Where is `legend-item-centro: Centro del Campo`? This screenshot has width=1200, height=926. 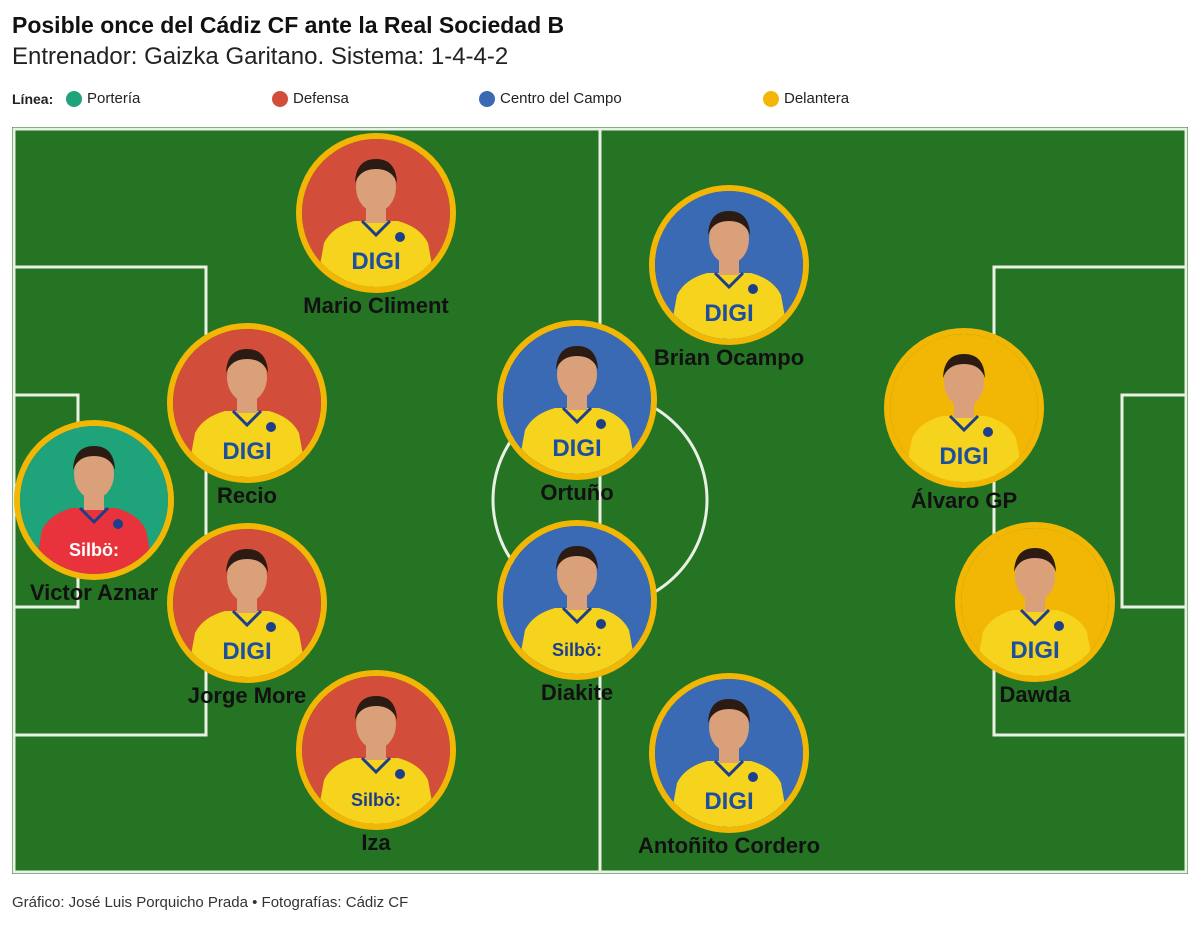
legend-item-centro: Centro del Campo is located at coordinates (550, 98).